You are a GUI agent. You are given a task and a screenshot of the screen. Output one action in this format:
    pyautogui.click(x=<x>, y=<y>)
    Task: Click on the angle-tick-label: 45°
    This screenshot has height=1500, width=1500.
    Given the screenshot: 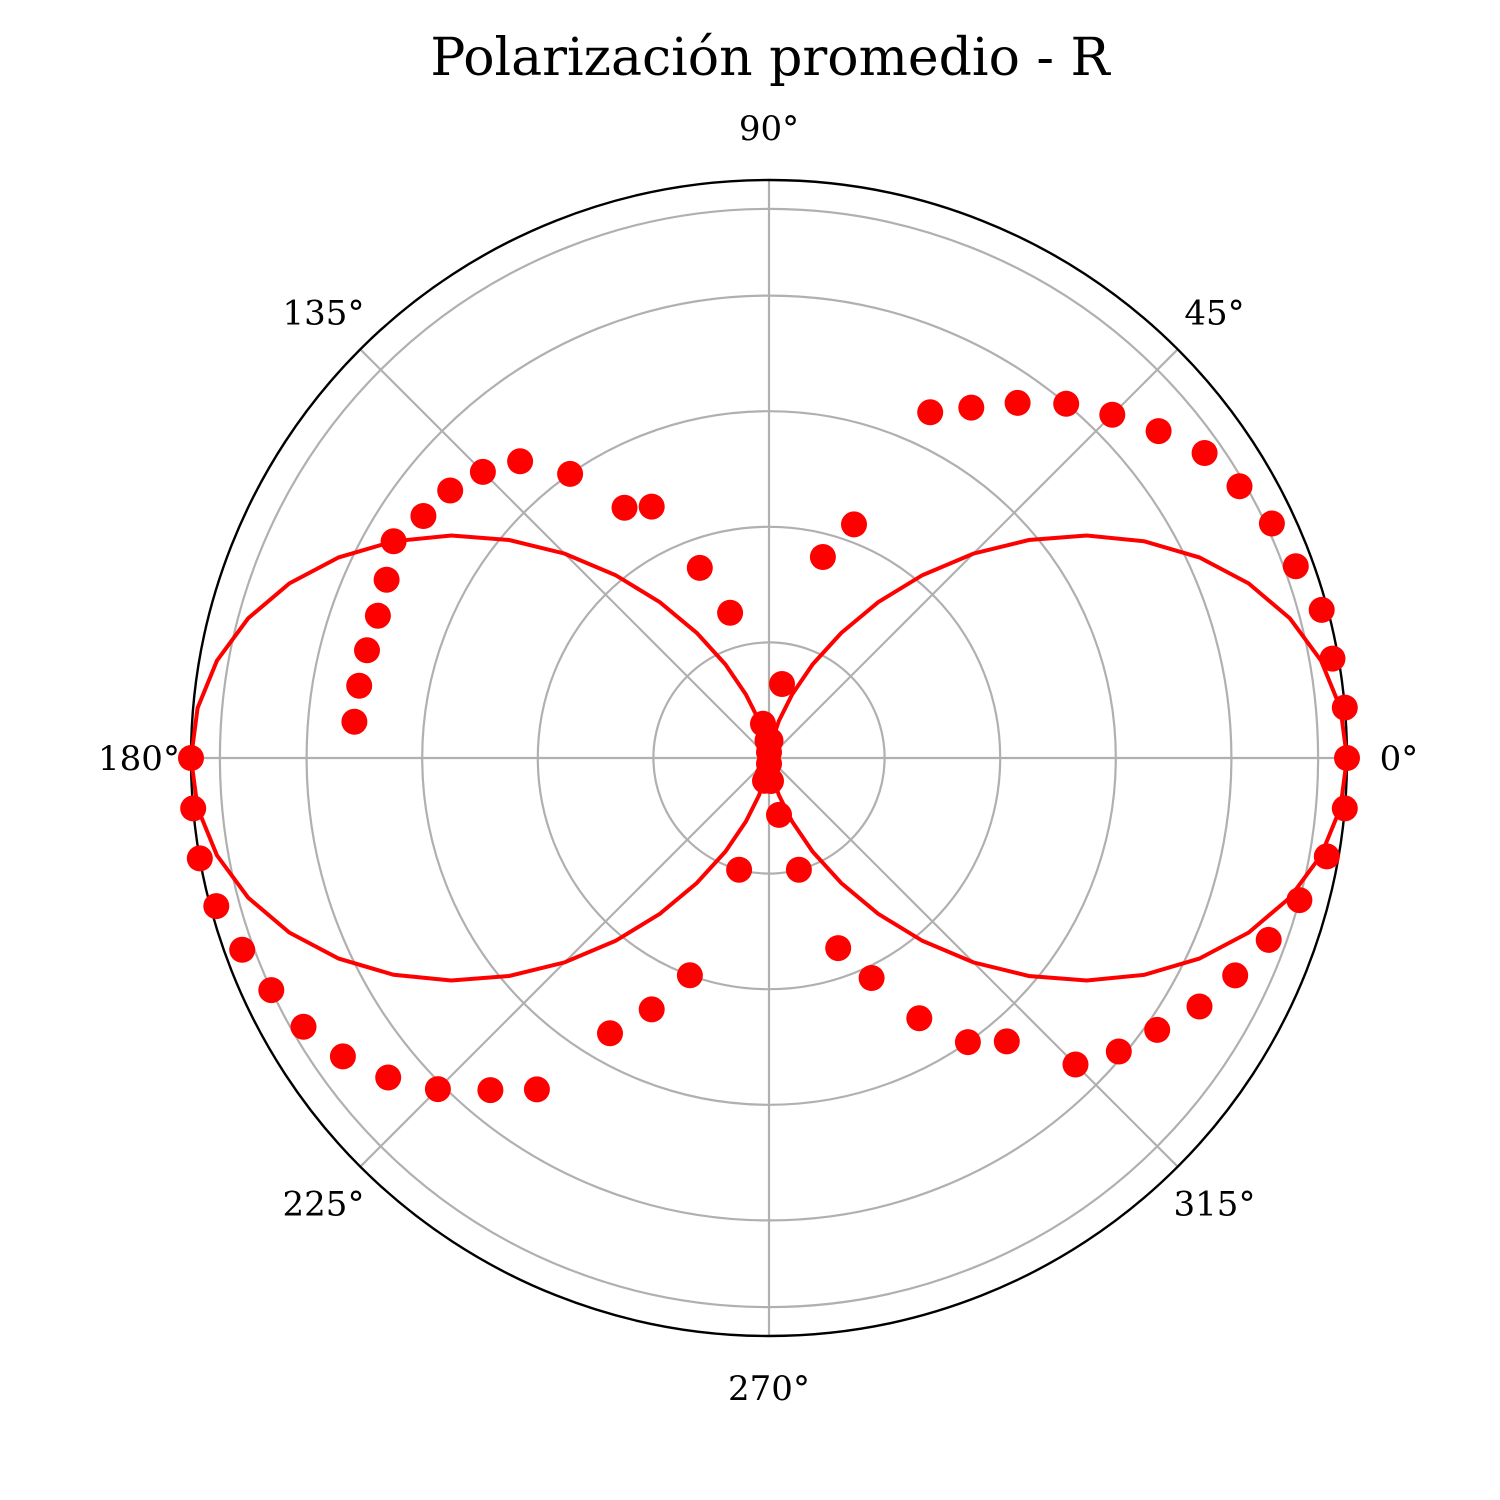 What is the action you would take?
    pyautogui.click(x=1214, y=314)
    